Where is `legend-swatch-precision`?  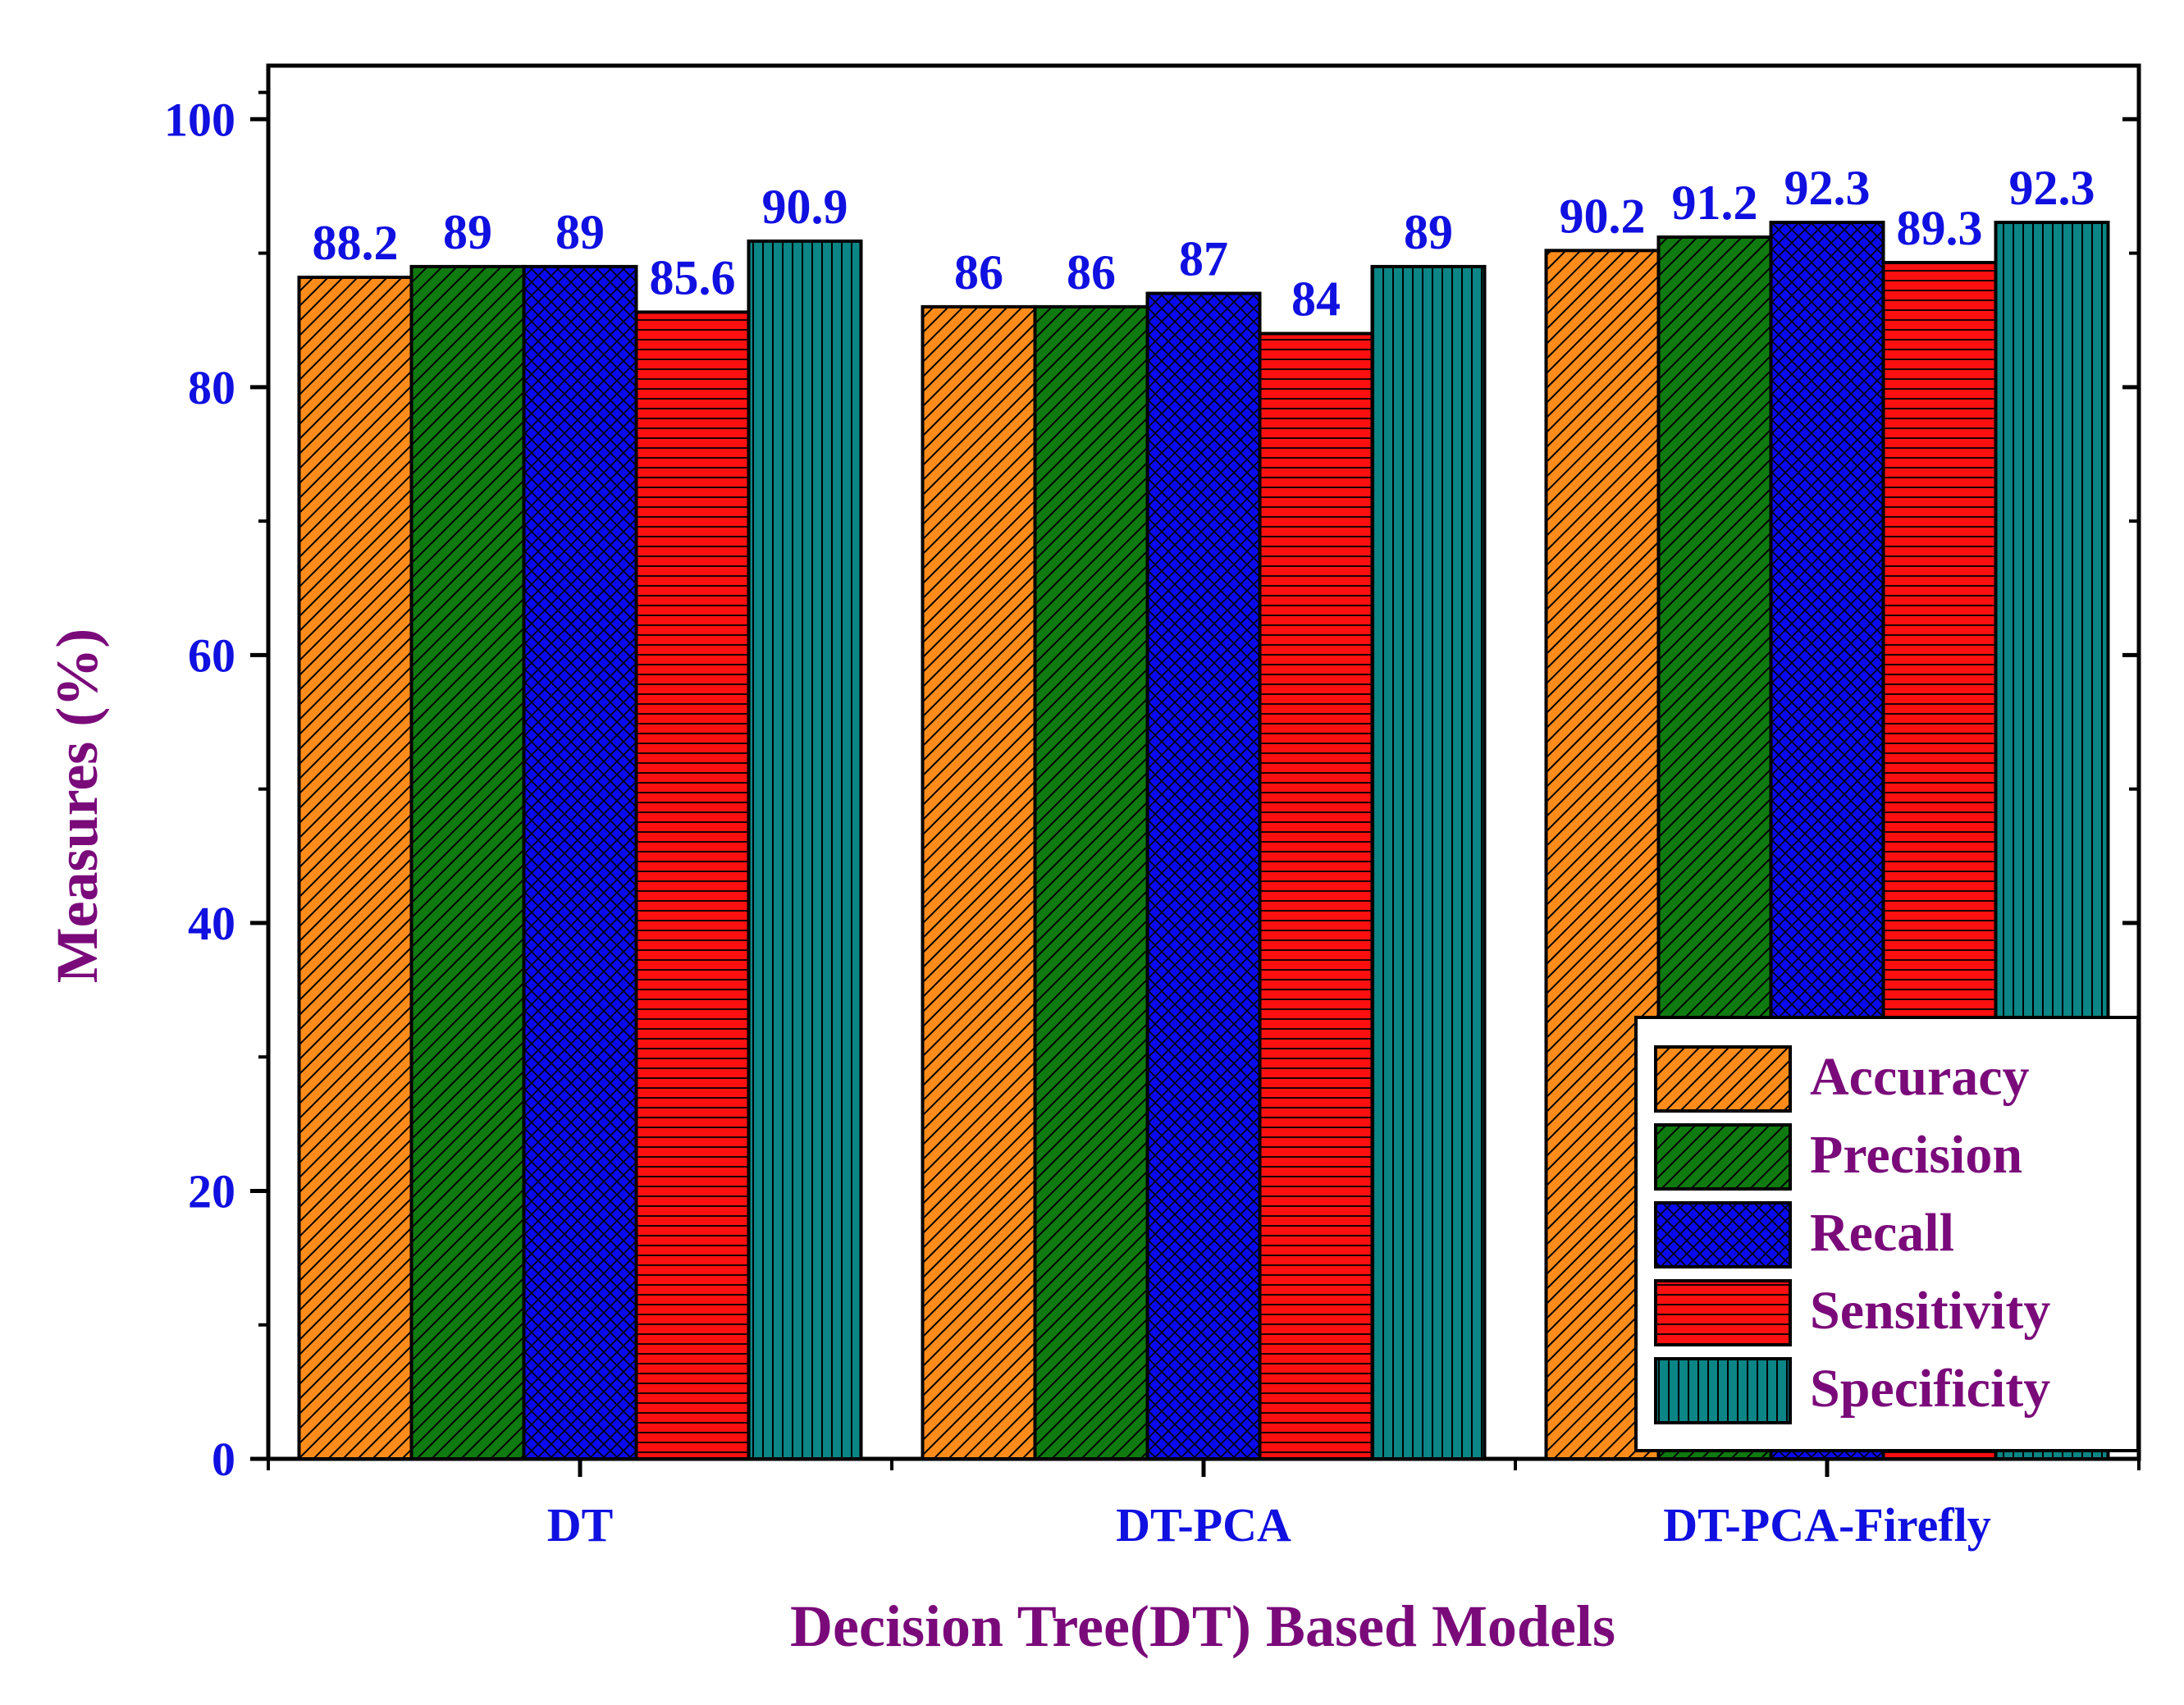
legend-swatch-precision is located at coordinates (1723, 1157).